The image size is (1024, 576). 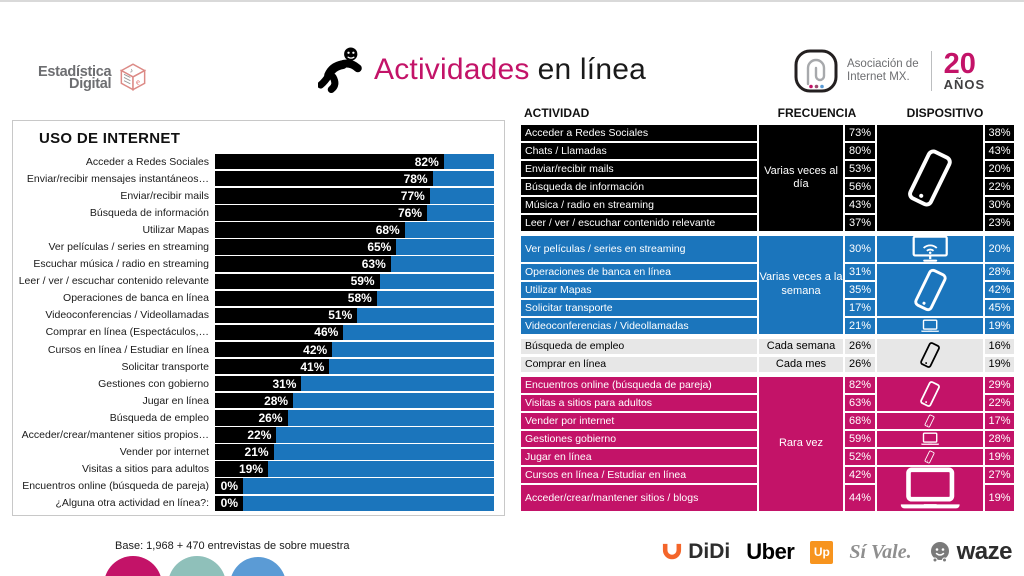 What do you see at coordinates (695, 552) in the screenshot?
I see `didi-logo: DiDi` at bounding box center [695, 552].